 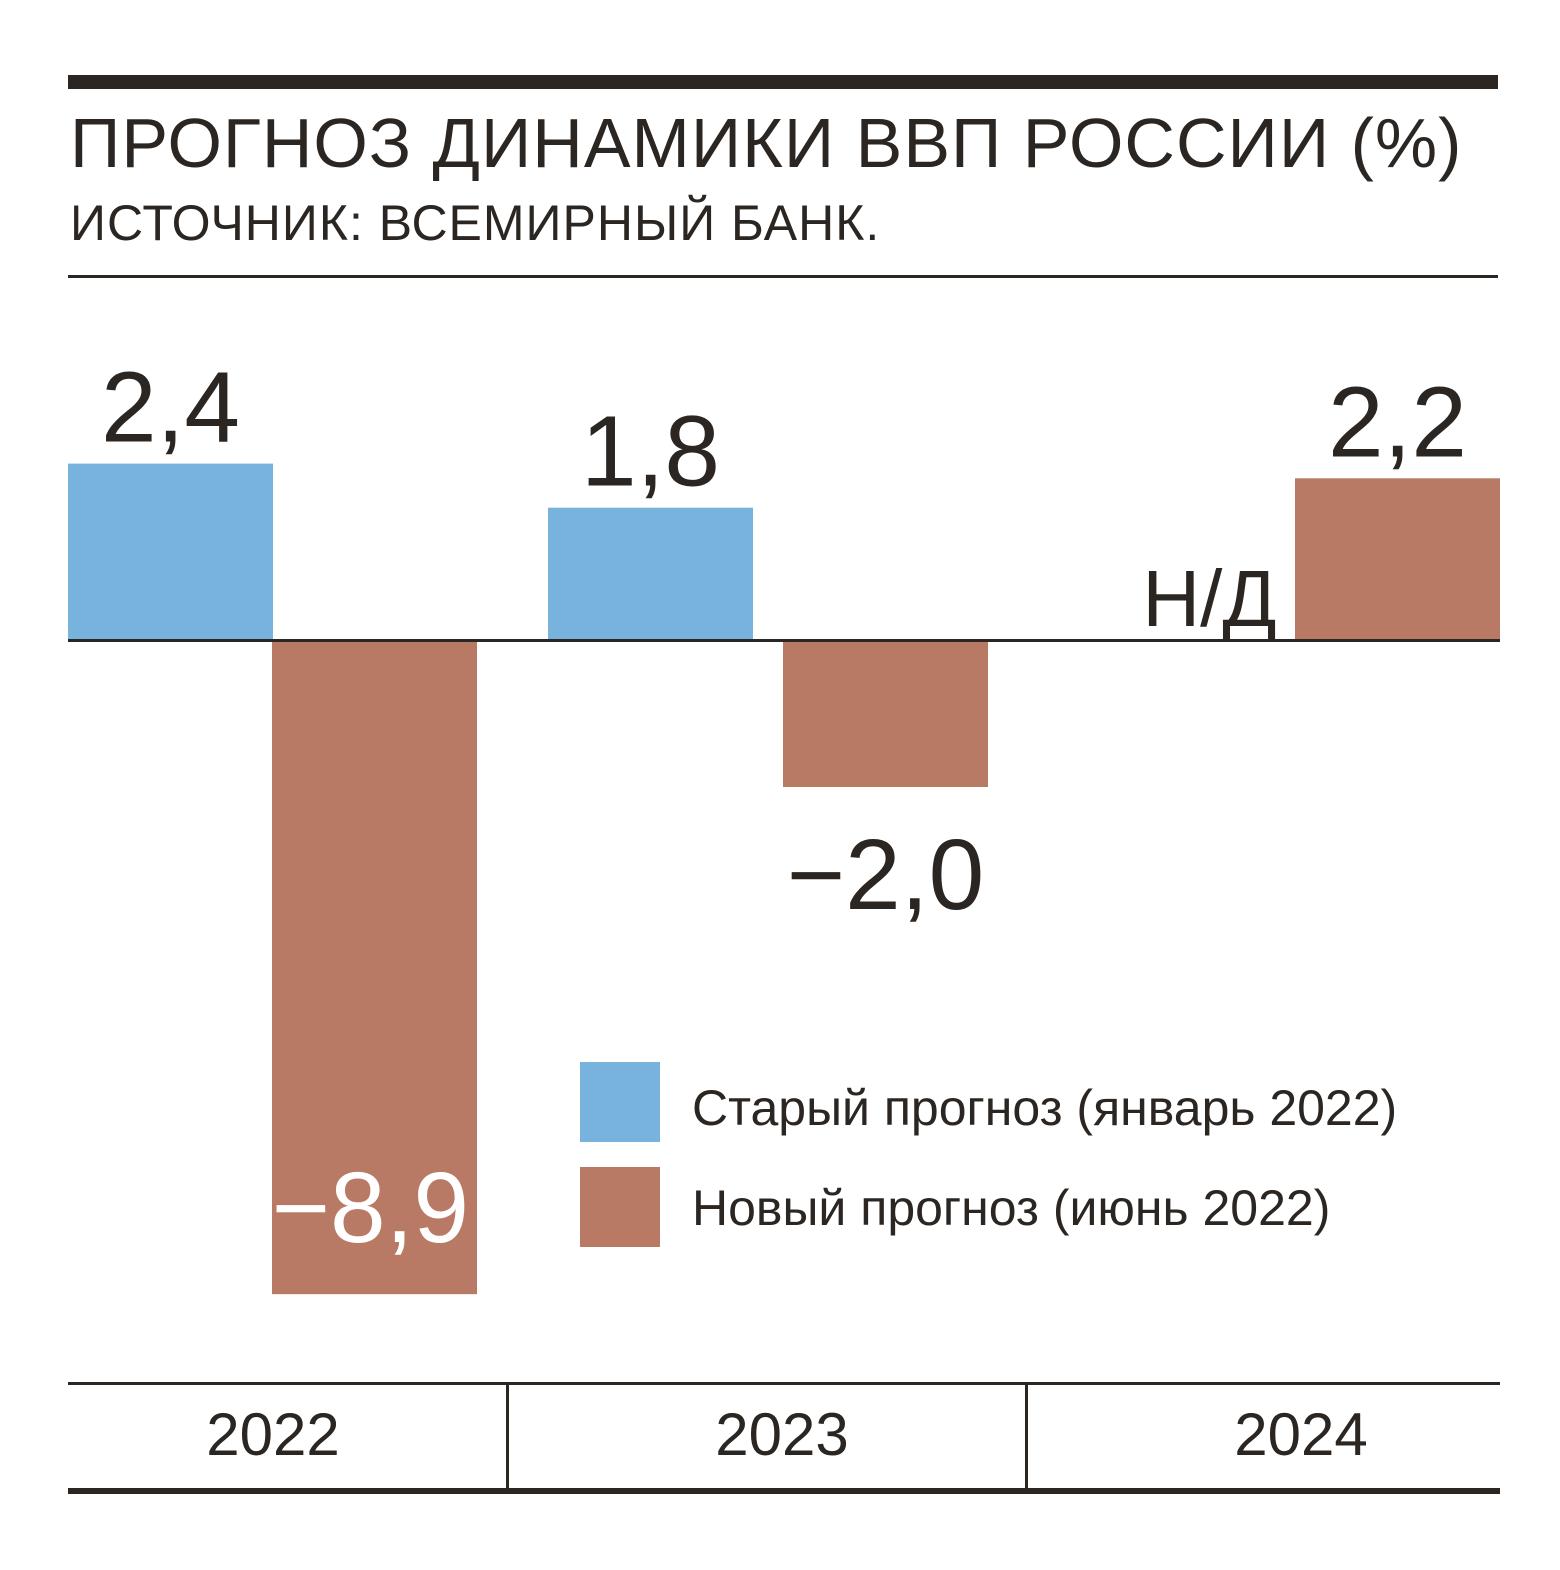 What do you see at coordinates (170, 408) in the screenshot?
I see `data-label-2022-s0: 2,4` at bounding box center [170, 408].